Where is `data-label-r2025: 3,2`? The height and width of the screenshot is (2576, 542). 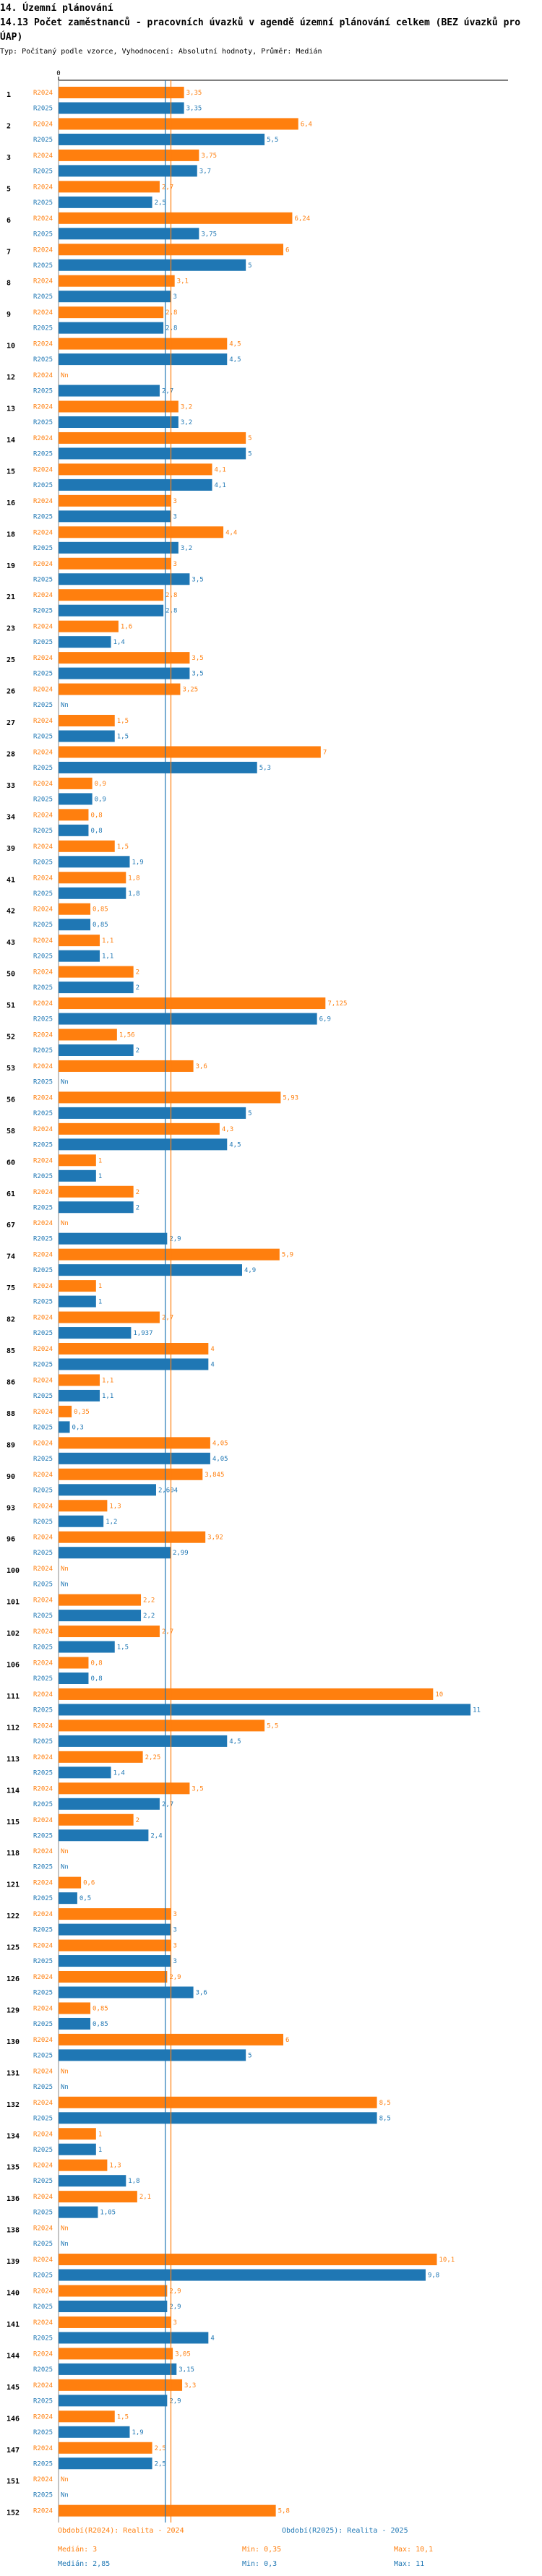 data-label-r2025: 3,2 is located at coordinates (186, 548).